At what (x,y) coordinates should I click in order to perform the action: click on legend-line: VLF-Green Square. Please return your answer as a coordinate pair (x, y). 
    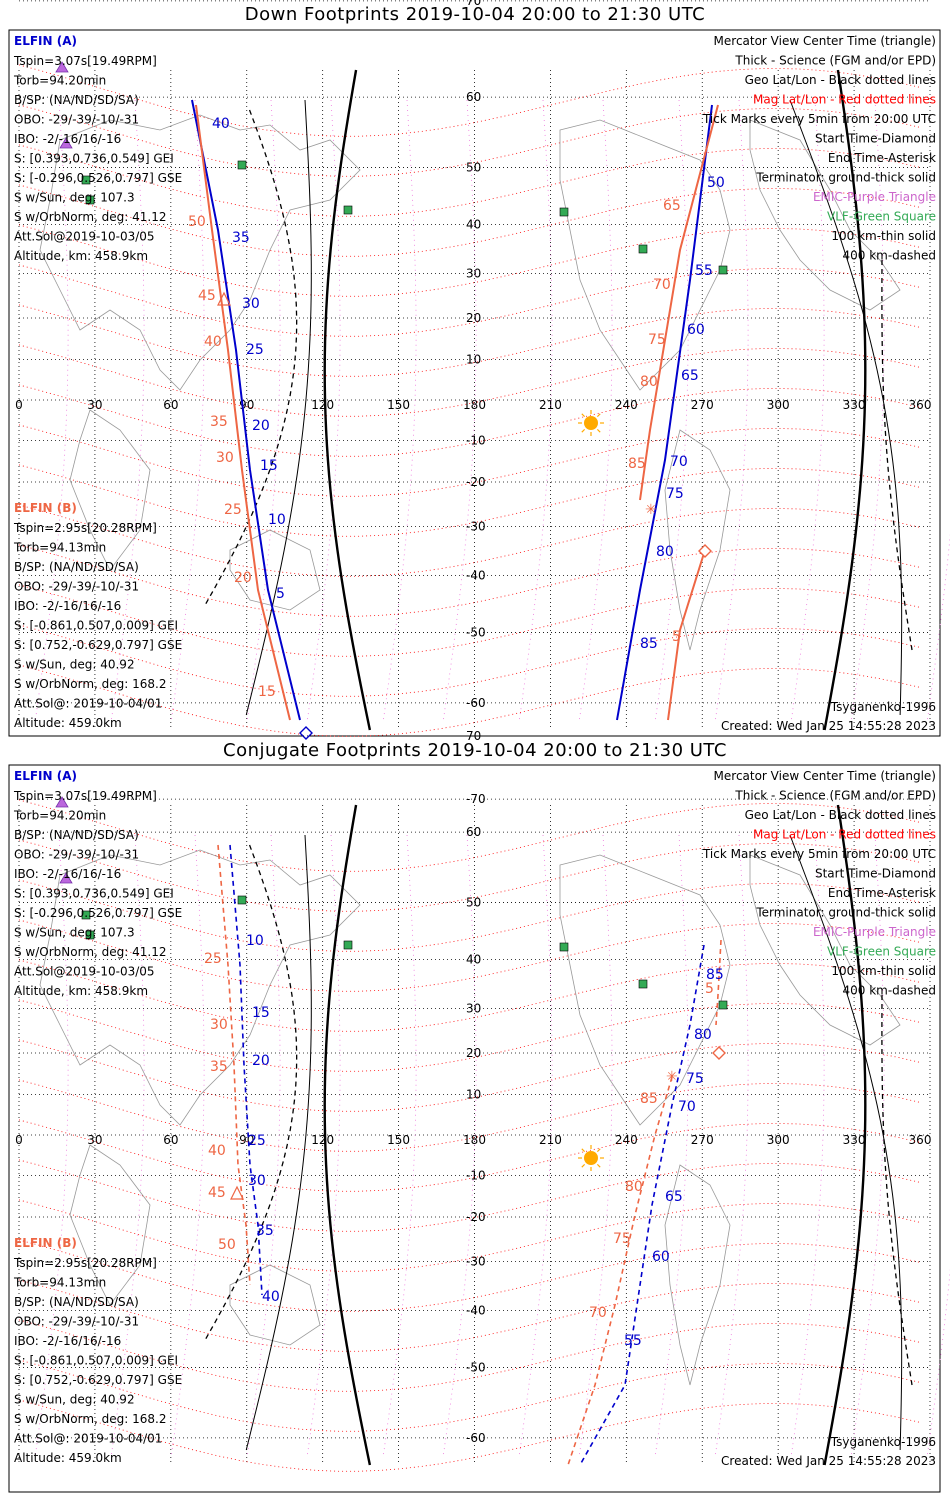
    Looking at the image, I should click on (881, 952).